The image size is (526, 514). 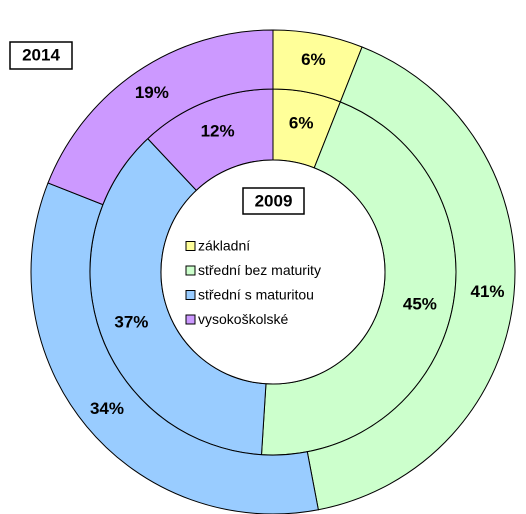 I want to click on legend-label: základní, so click(x=224, y=246).